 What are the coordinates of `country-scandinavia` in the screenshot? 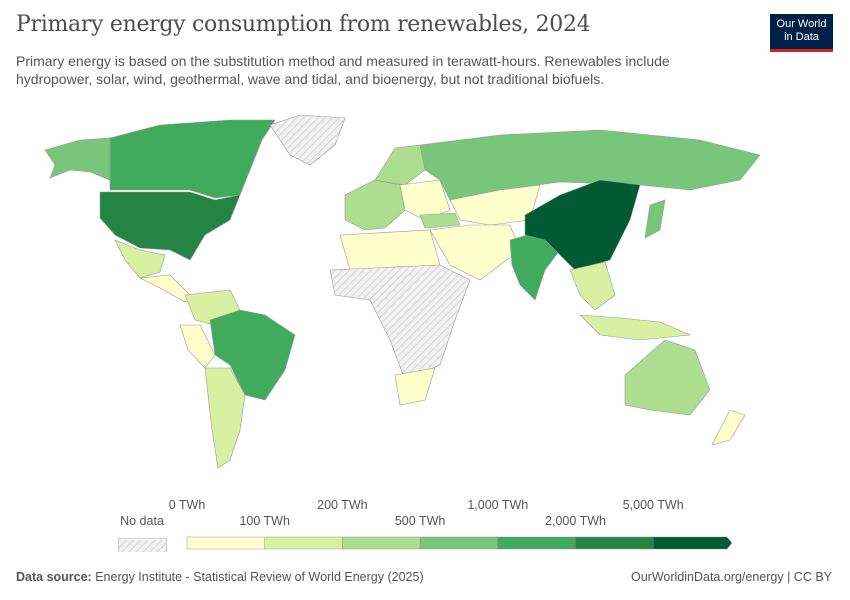 It's located at (400, 165).